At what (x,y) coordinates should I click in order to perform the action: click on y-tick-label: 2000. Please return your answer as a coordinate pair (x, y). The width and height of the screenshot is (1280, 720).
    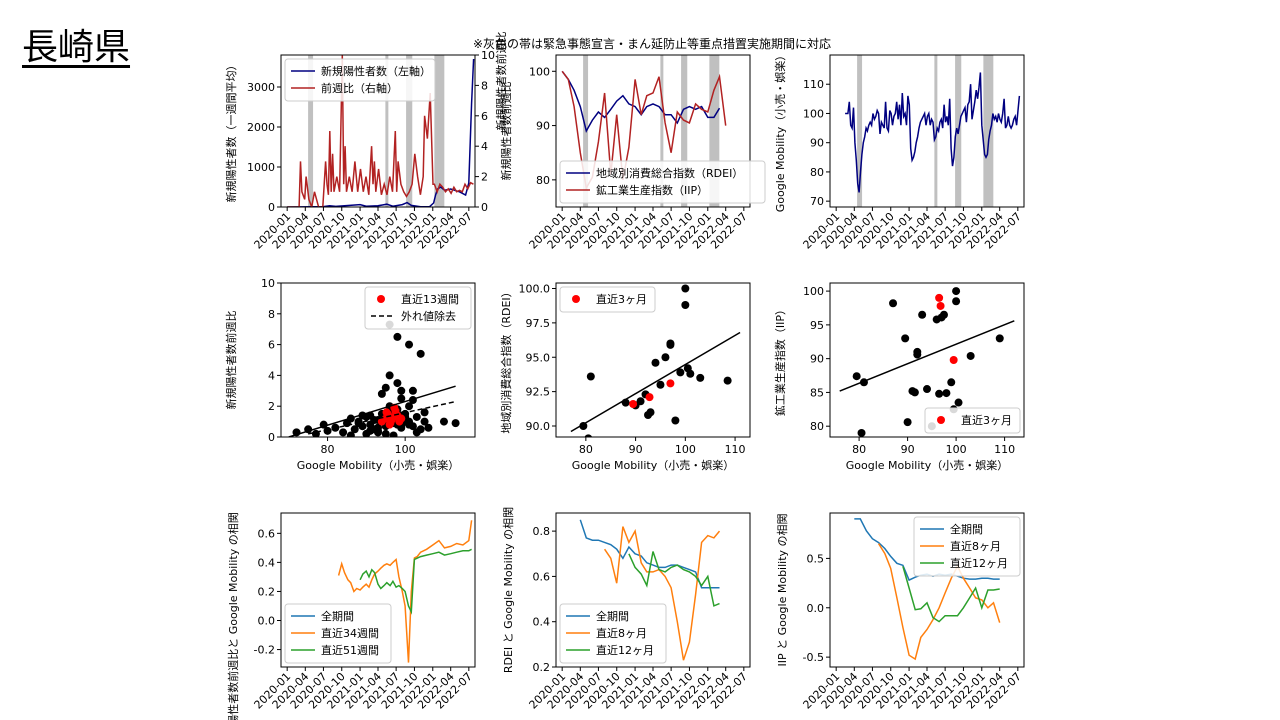
    Looking at the image, I should click on (261, 127).